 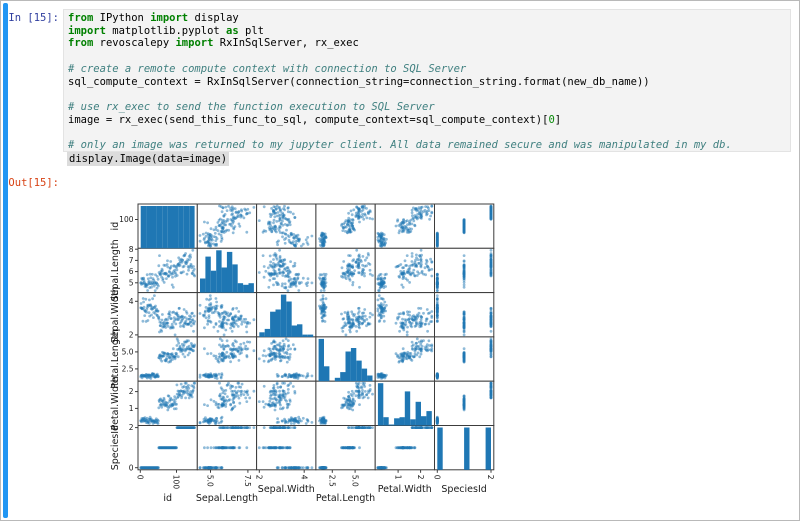 I want to click on output-prompt: Out[15]:, so click(x=33, y=183).